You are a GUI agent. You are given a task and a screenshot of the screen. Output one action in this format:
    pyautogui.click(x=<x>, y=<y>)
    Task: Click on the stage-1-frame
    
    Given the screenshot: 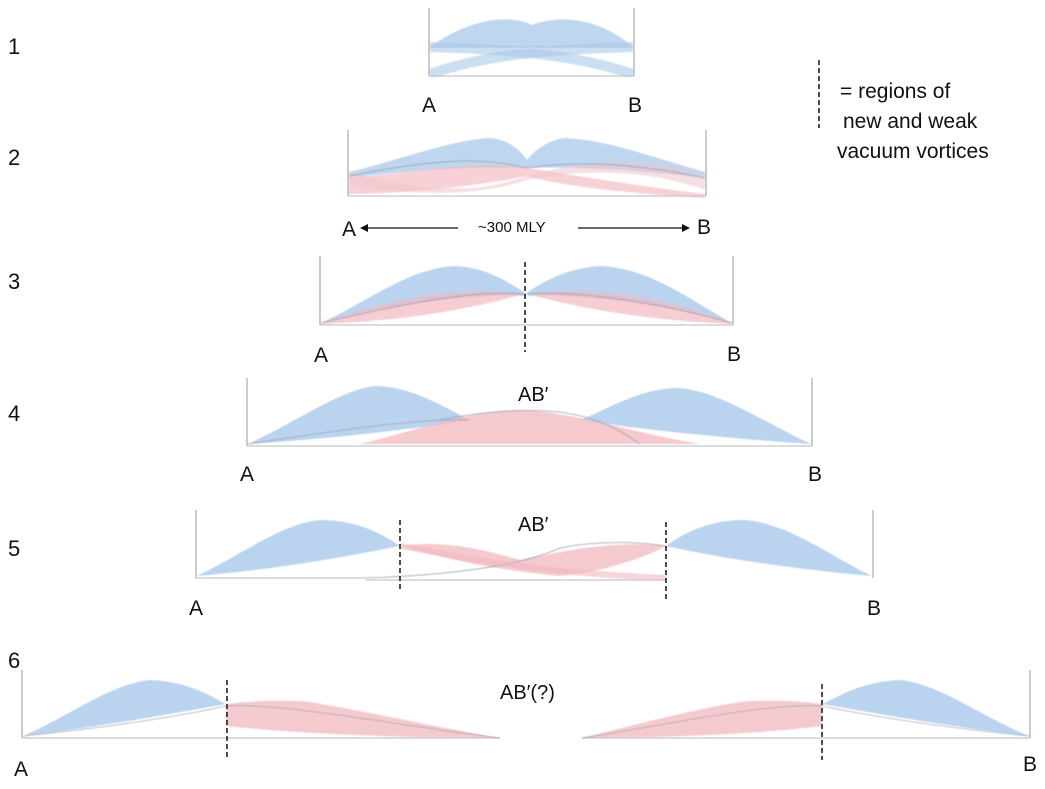 What is the action you would take?
    pyautogui.click(x=531, y=42)
    